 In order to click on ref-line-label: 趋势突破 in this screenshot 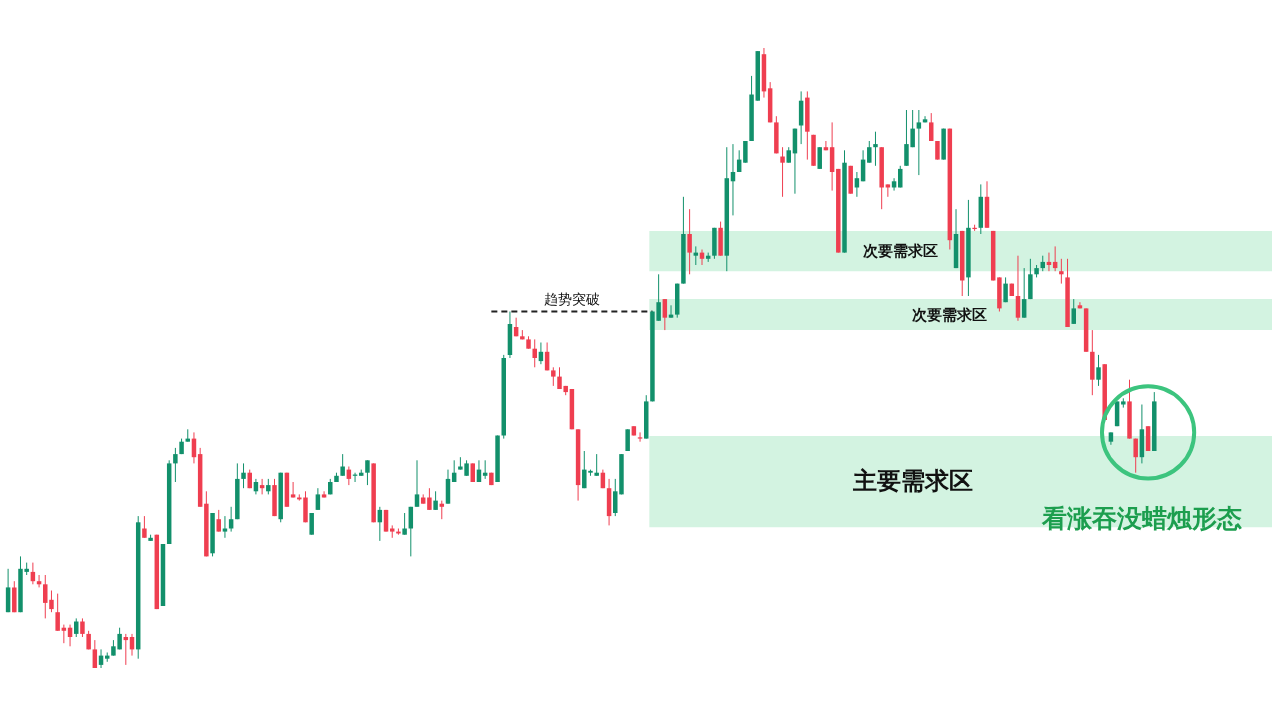, I will do `click(571, 298)`.